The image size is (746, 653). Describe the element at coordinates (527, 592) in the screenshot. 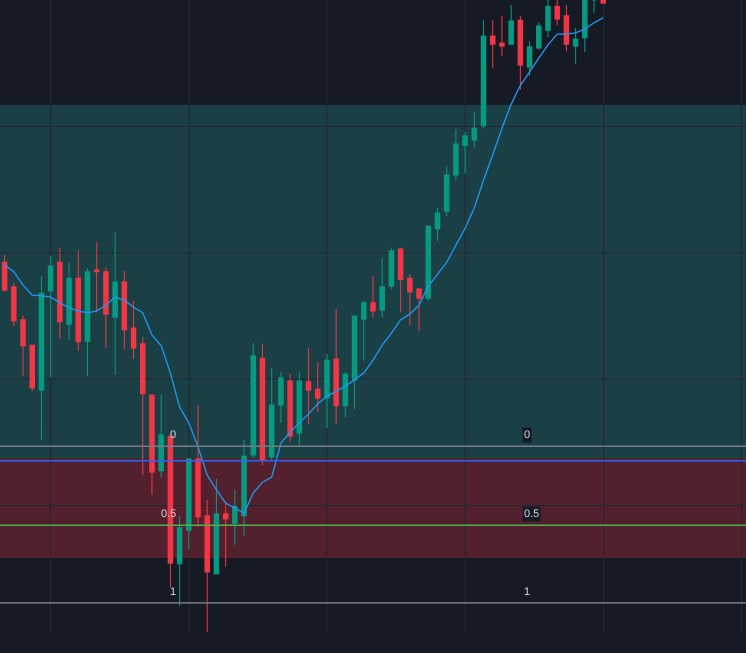

I see `text: 1` at that location.